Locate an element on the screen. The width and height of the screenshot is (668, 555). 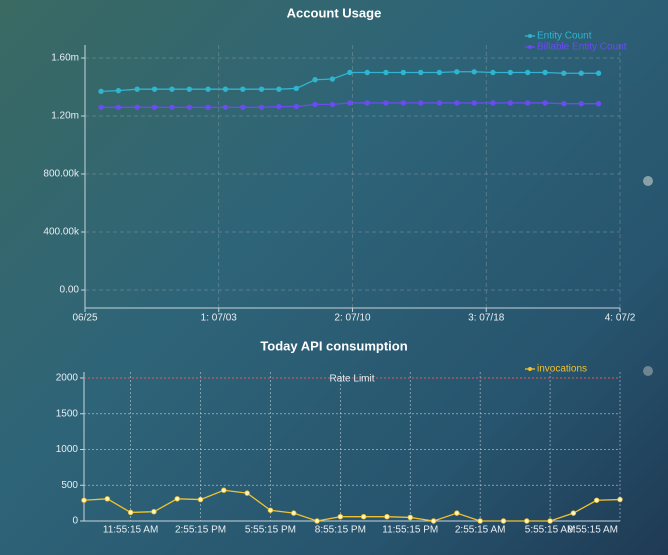
x-tick-label: 8:55:15 PM is located at coordinates (340, 530).